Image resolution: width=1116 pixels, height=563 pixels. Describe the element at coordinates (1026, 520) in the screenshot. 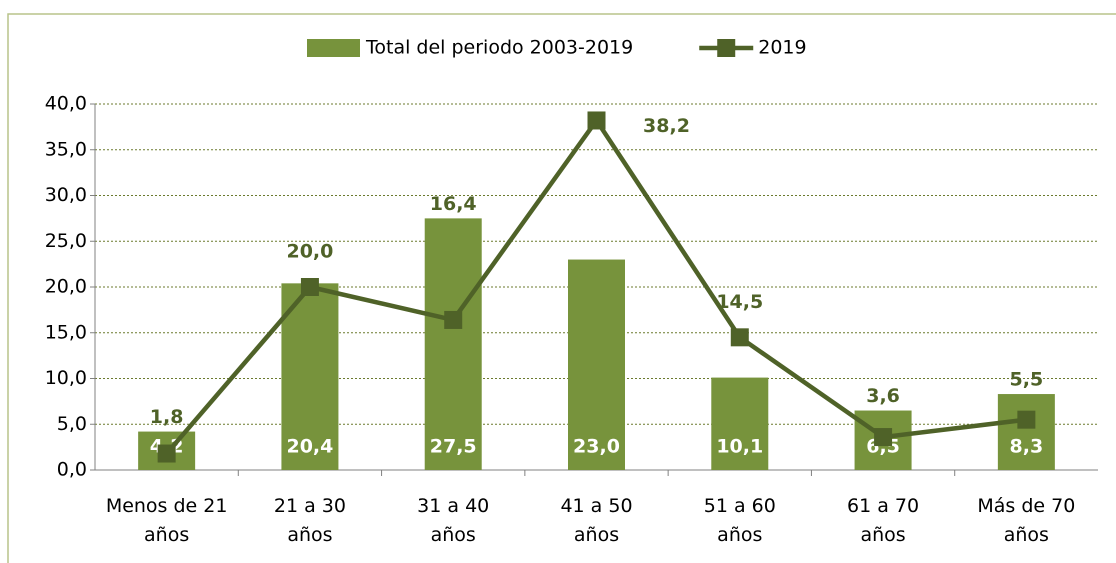

I see `x-tick-label: Más de 70 años` at that location.